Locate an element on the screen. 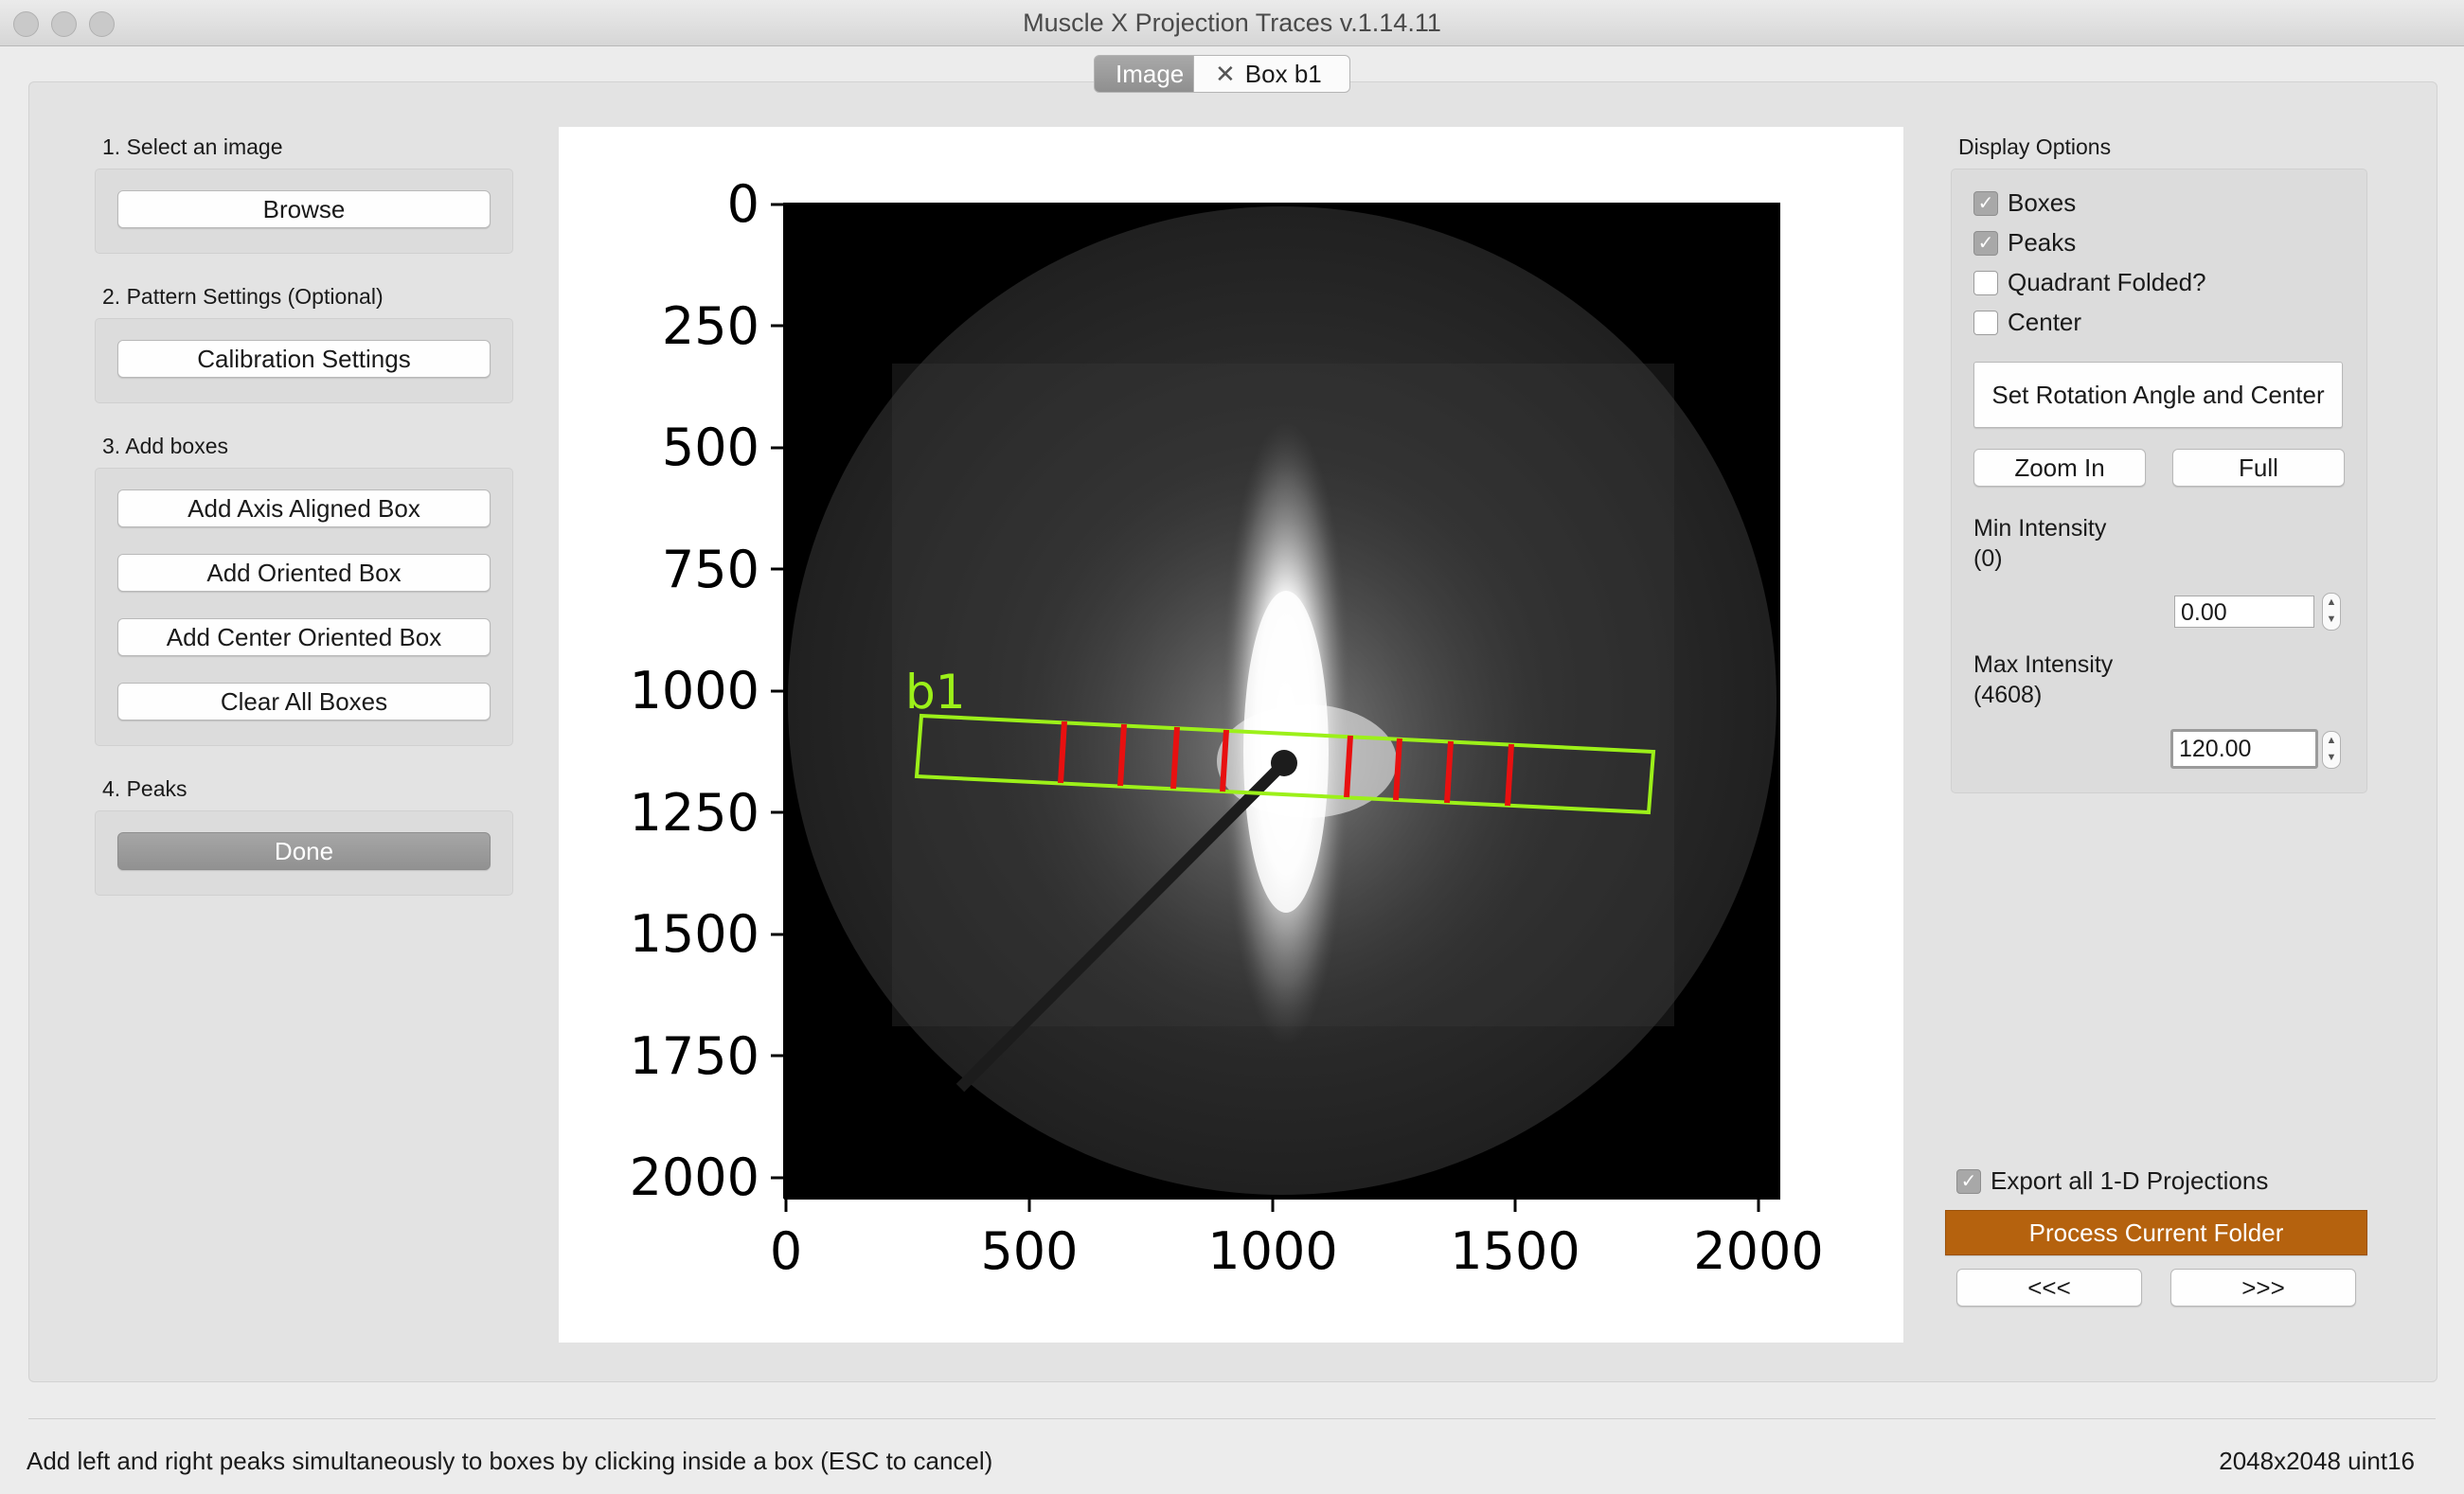  x-tick-label: 2000 is located at coordinates (1758, 1251).